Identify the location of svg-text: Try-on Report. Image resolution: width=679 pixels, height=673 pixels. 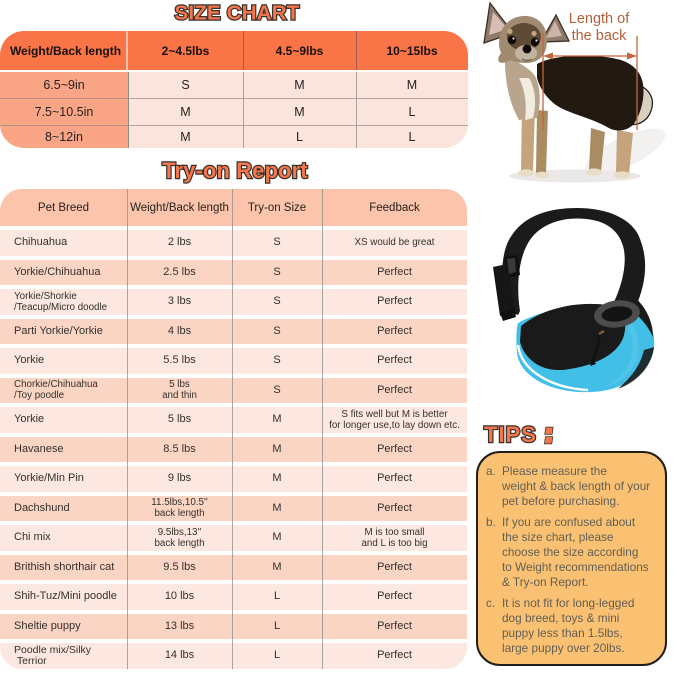
(235, 170).